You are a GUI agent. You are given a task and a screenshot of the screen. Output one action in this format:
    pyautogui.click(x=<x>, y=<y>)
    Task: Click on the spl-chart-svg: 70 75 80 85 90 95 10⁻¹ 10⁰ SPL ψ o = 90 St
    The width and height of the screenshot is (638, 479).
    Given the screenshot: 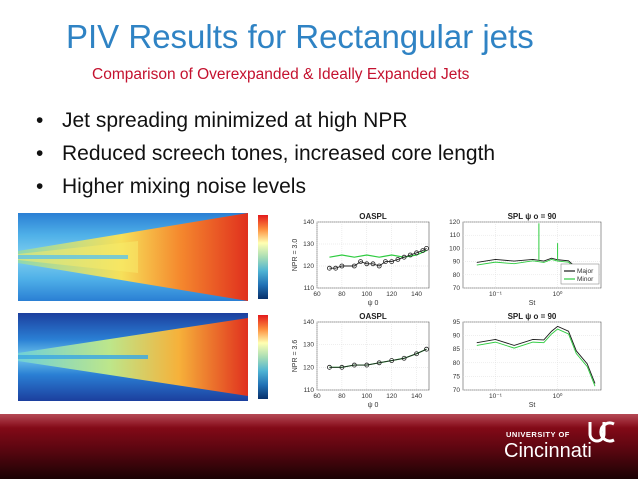 What is the action you would take?
    pyautogui.click(x=527, y=360)
    